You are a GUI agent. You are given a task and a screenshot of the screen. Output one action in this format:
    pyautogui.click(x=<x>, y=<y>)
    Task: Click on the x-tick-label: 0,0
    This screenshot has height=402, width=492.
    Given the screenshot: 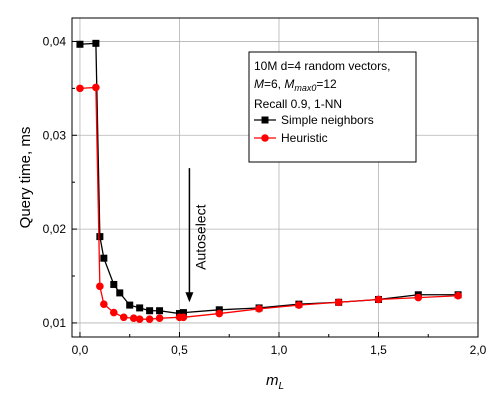 What is the action you would take?
    pyautogui.click(x=80, y=350)
    